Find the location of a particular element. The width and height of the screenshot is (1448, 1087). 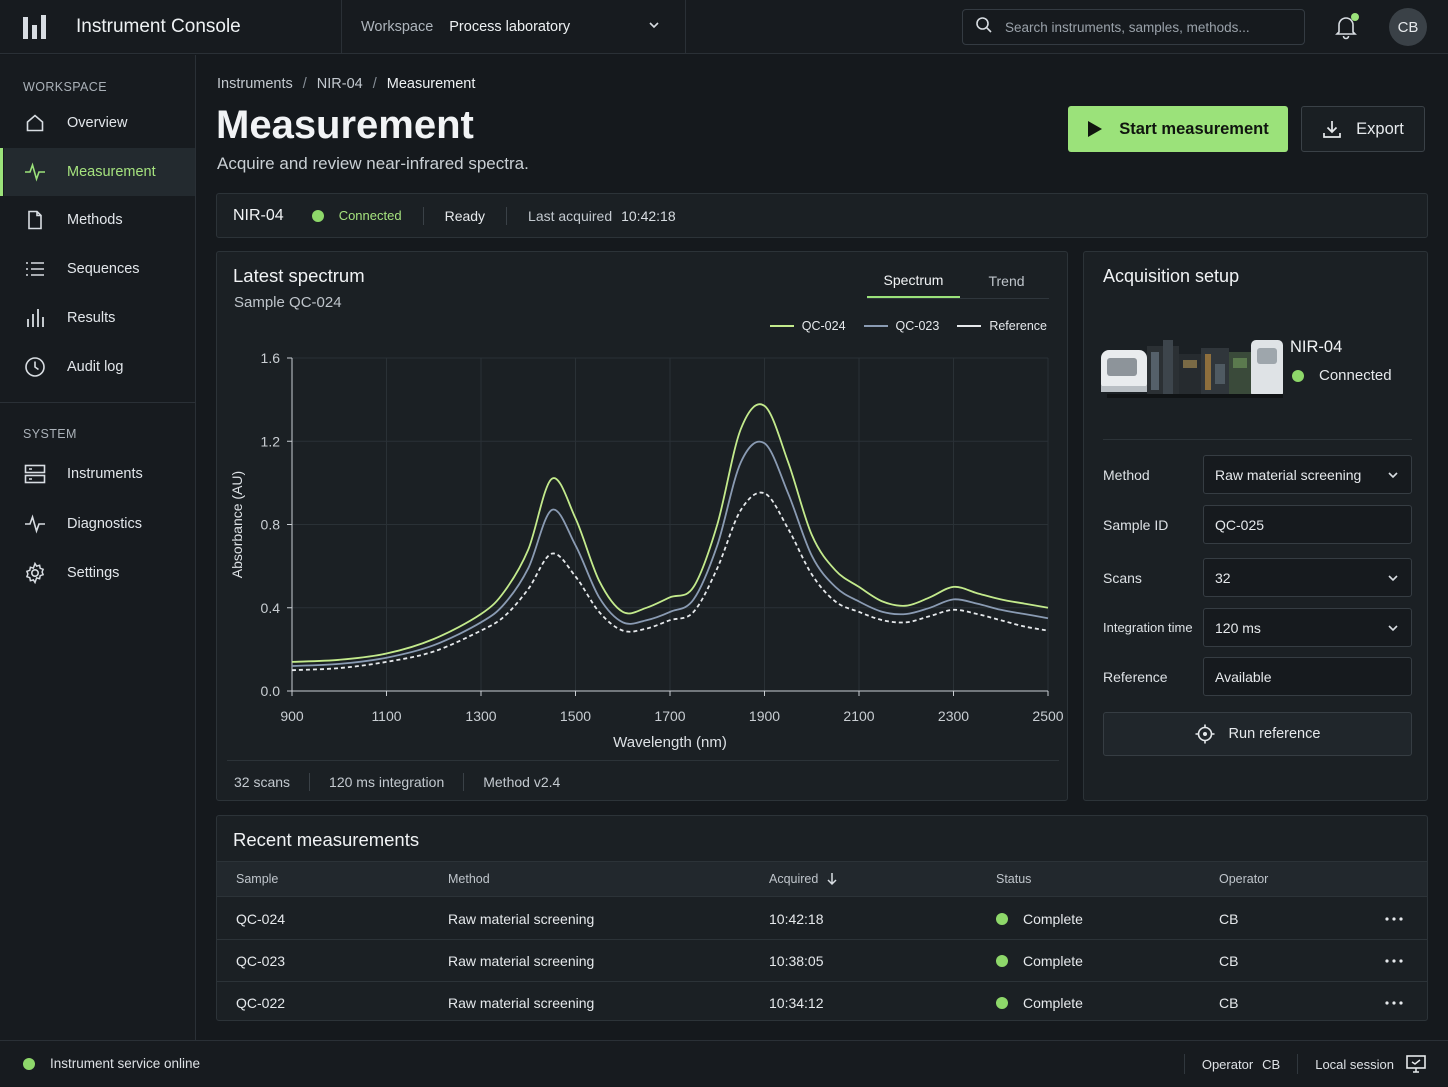

cell-status: Complete is located at coordinates (1039, 1003).